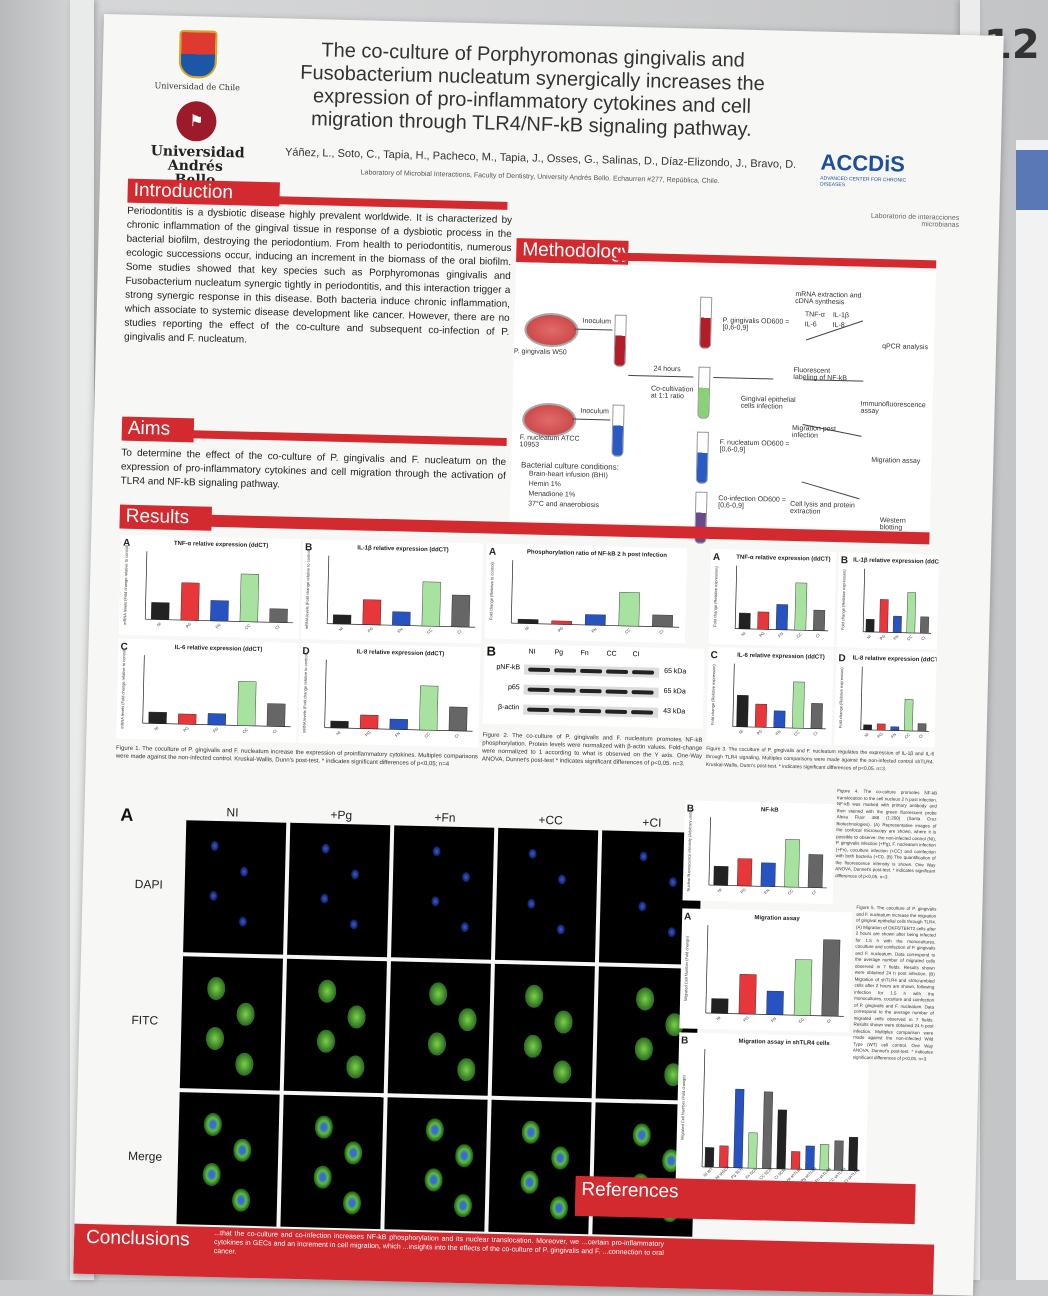  I want to click on introduction-heading: Introduction, so click(203, 192).